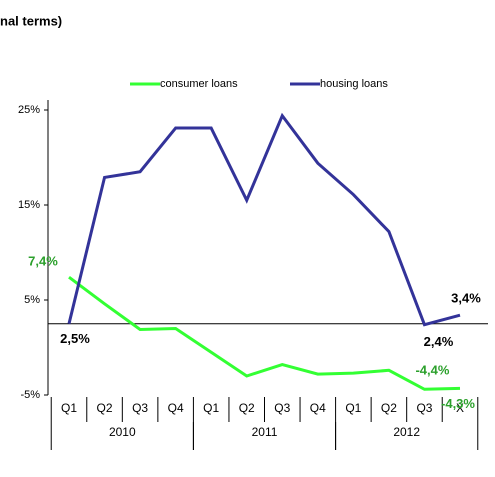 This screenshot has width=495, height=477. I want to click on group-label: 2010, so click(122, 432).